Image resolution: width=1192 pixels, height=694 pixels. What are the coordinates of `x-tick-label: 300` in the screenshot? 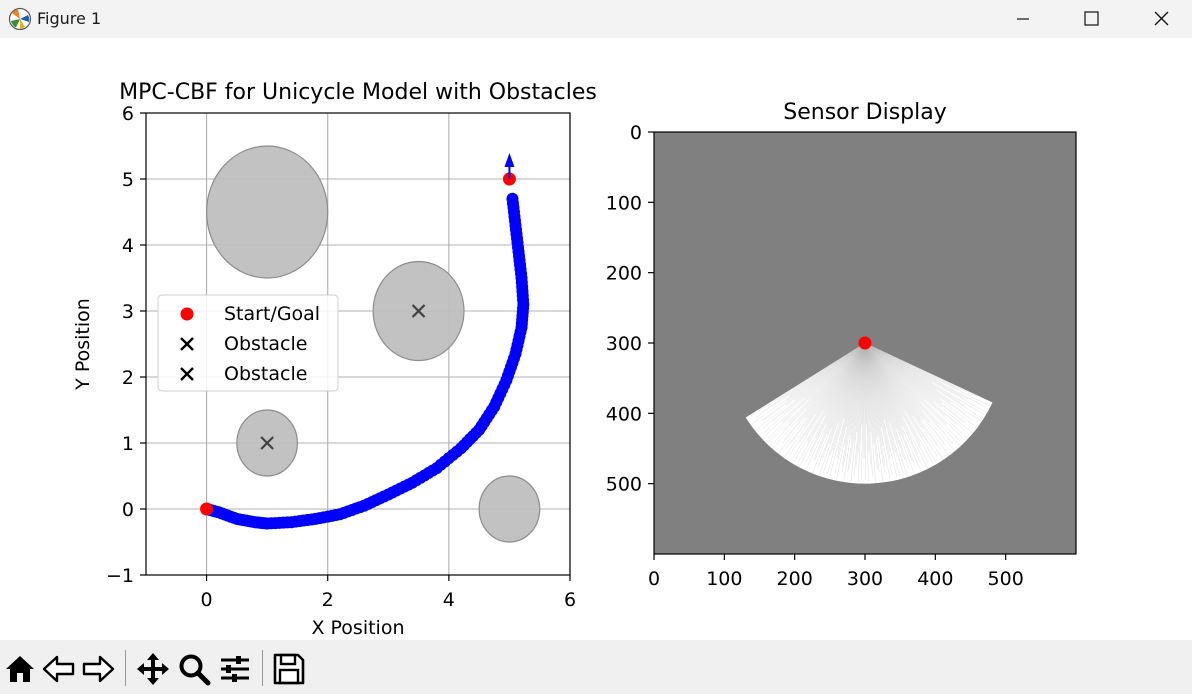 It's located at (865, 579).